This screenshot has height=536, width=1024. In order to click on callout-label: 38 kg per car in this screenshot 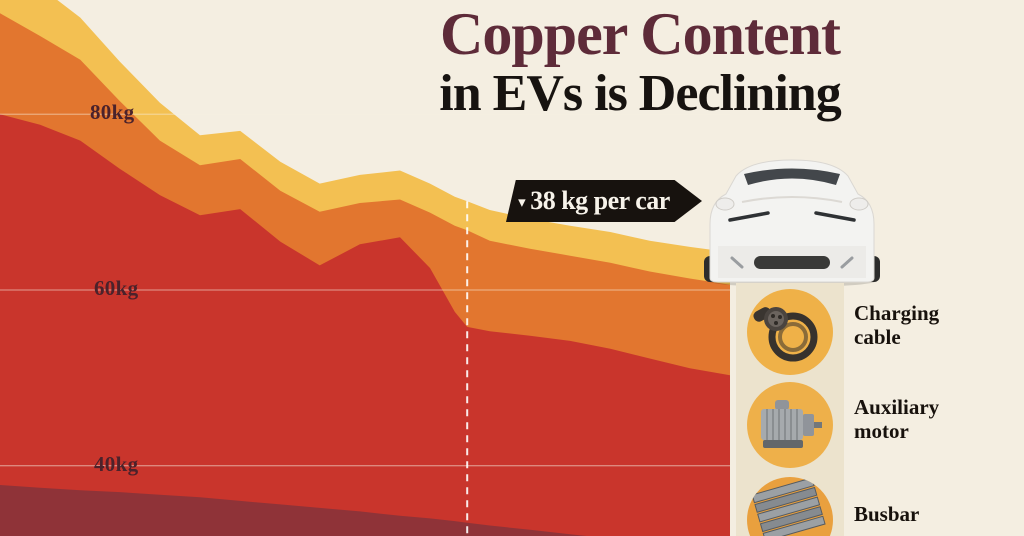, I will do `click(600, 200)`.